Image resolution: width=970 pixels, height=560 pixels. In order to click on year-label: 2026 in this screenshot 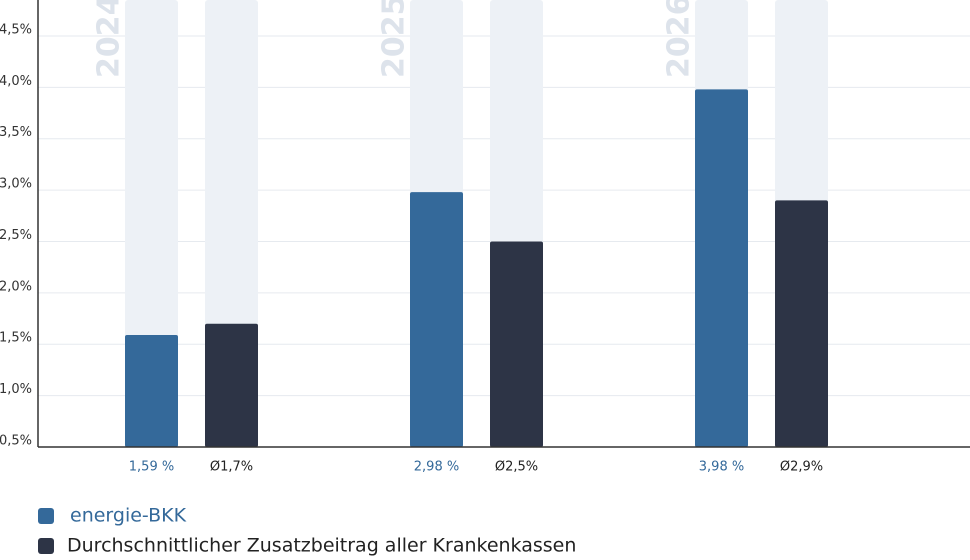, I will do `click(679, 39)`.